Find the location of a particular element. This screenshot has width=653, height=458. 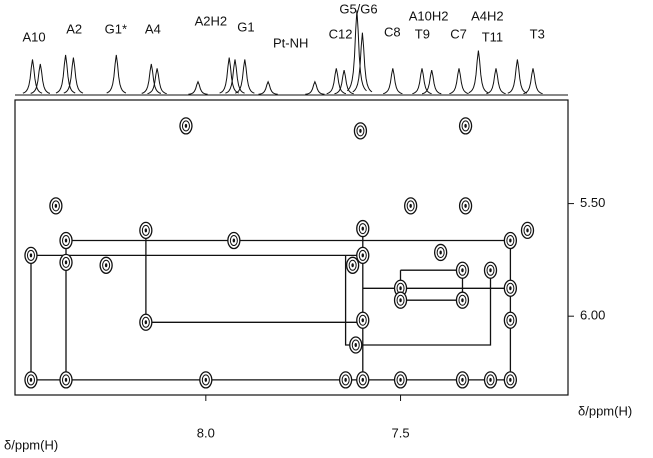

peak-label: G5/G6 is located at coordinates (358, 8).